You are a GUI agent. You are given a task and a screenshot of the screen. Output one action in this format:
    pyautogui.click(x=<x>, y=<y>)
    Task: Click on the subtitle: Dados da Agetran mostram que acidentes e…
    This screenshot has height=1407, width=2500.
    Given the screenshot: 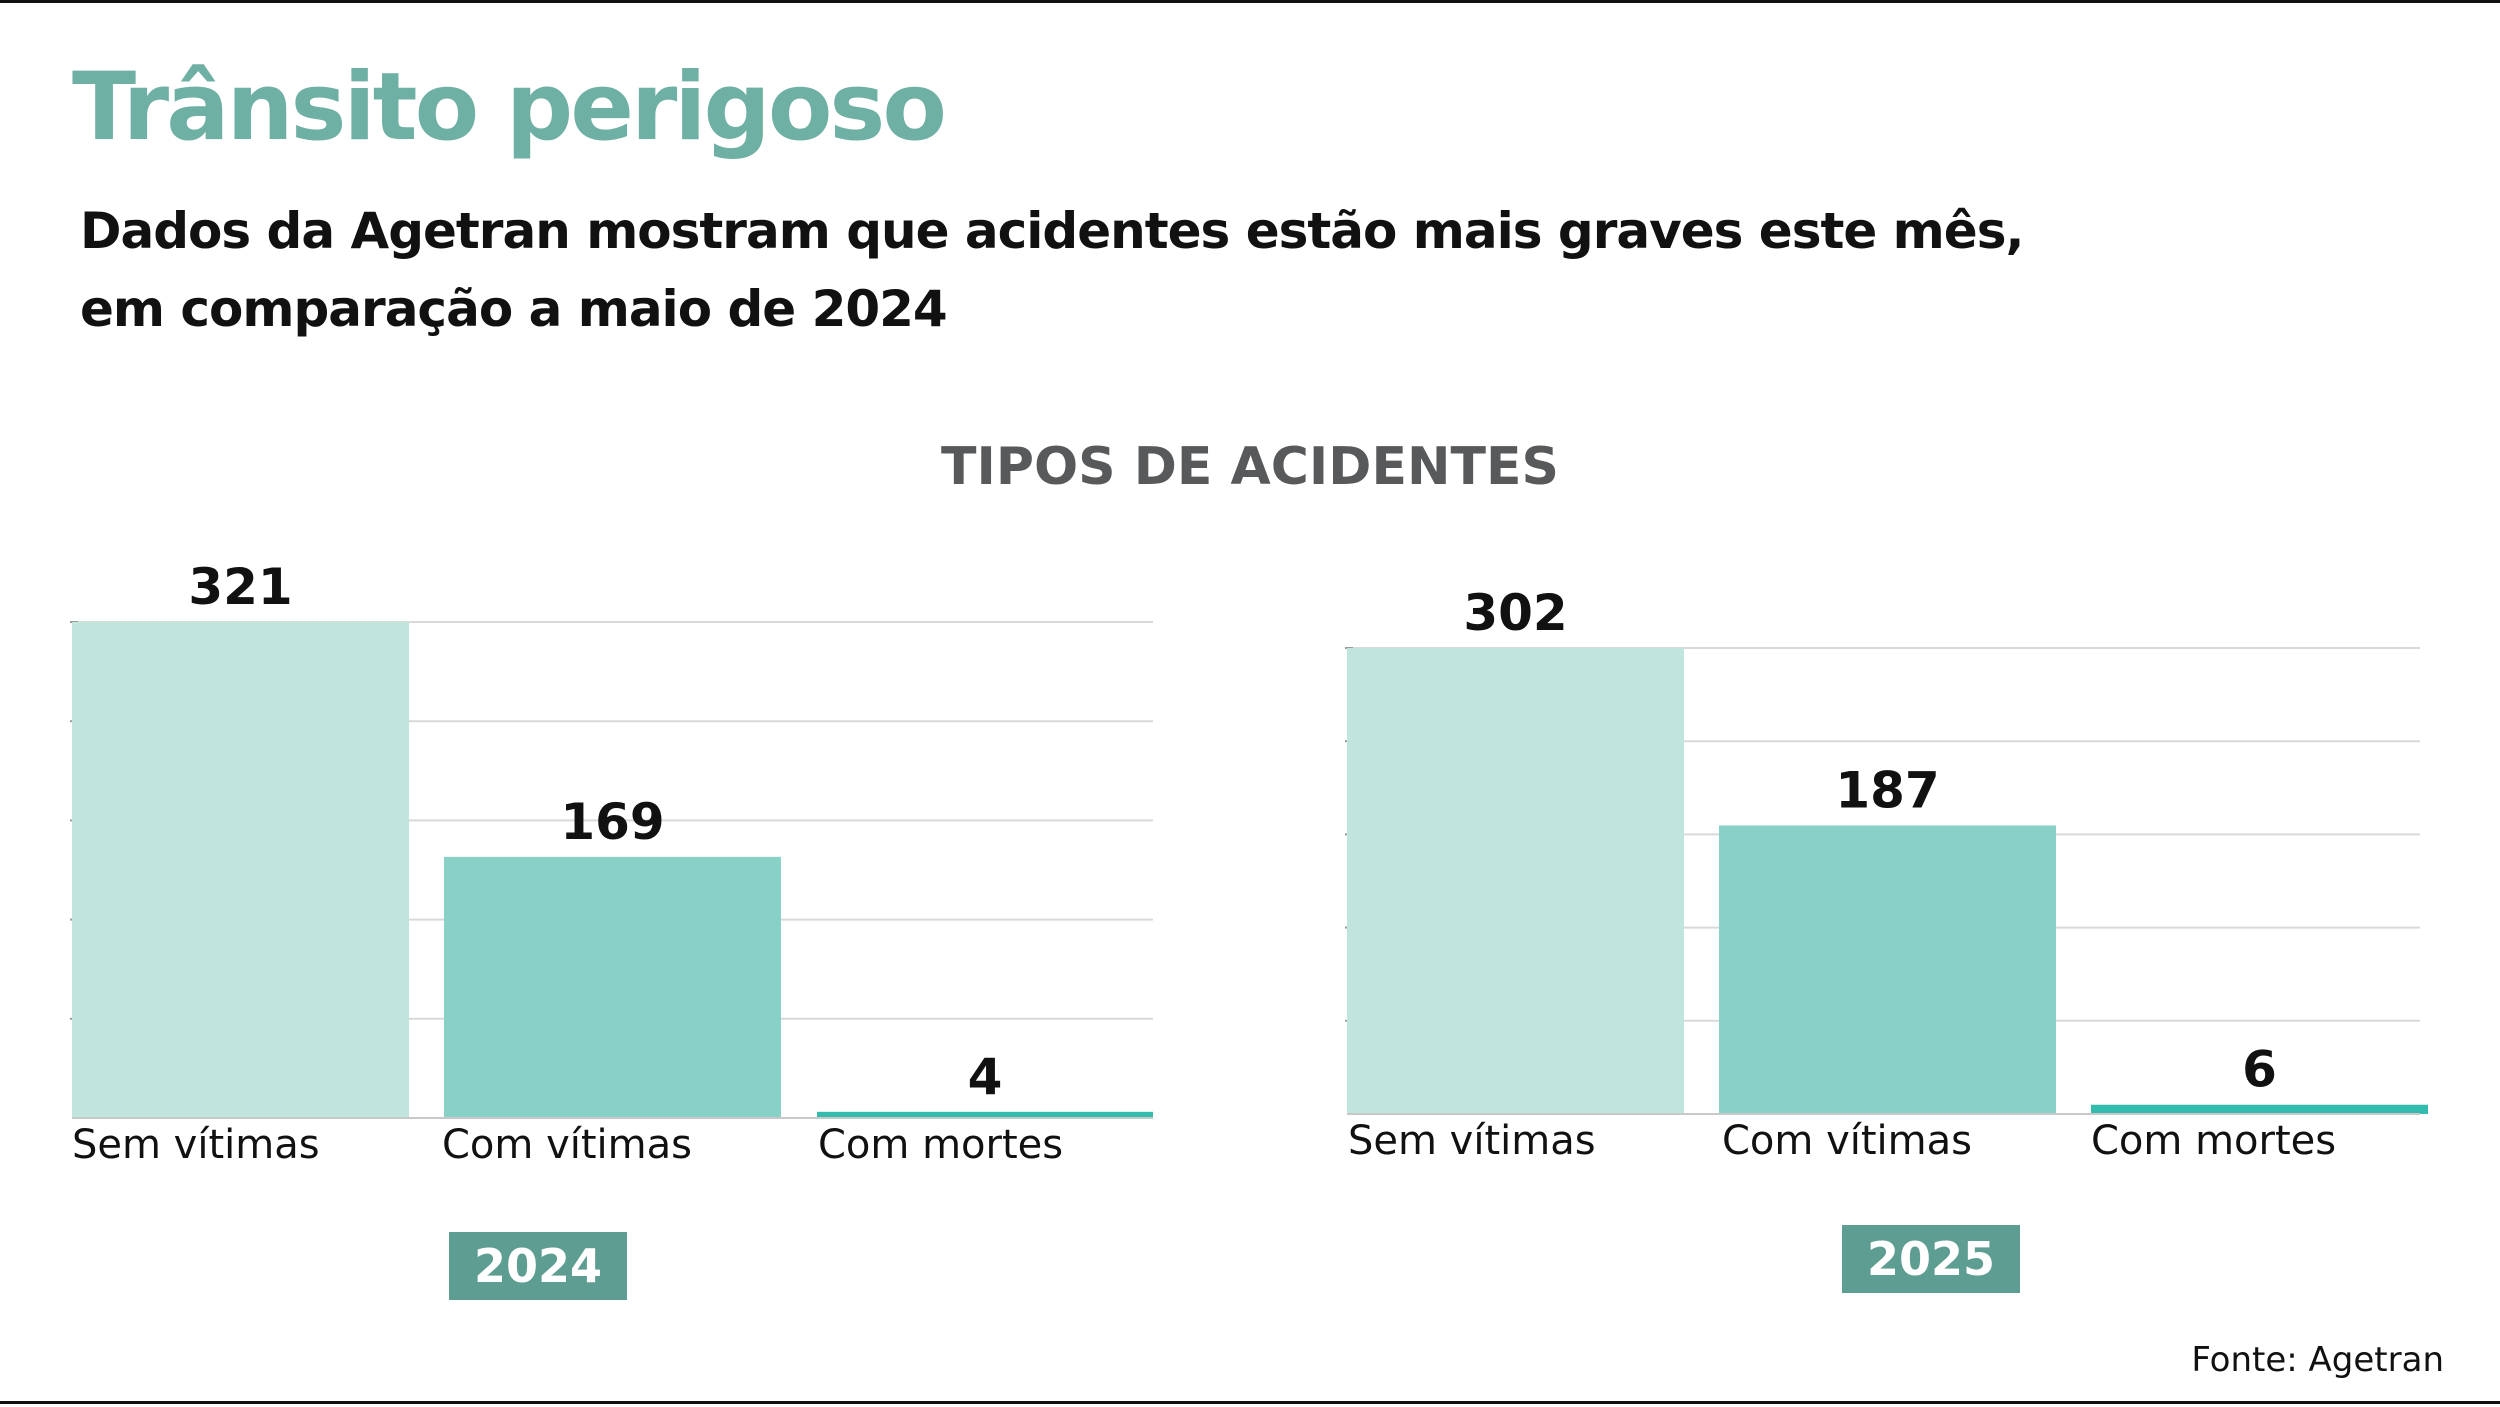 What is the action you would take?
    pyautogui.click(x=1130, y=270)
    